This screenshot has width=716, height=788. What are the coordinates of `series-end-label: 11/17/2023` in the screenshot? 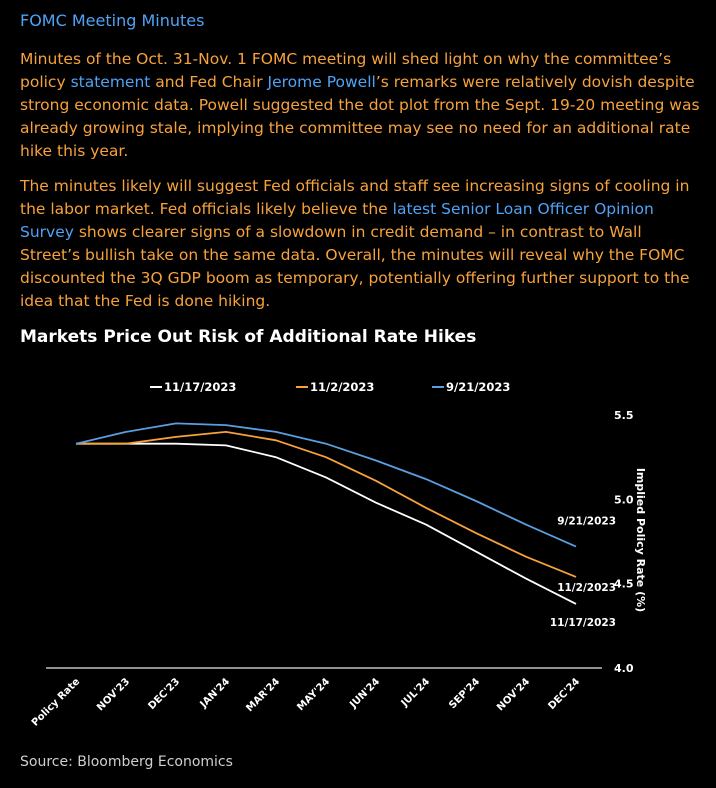 It's located at (583, 623).